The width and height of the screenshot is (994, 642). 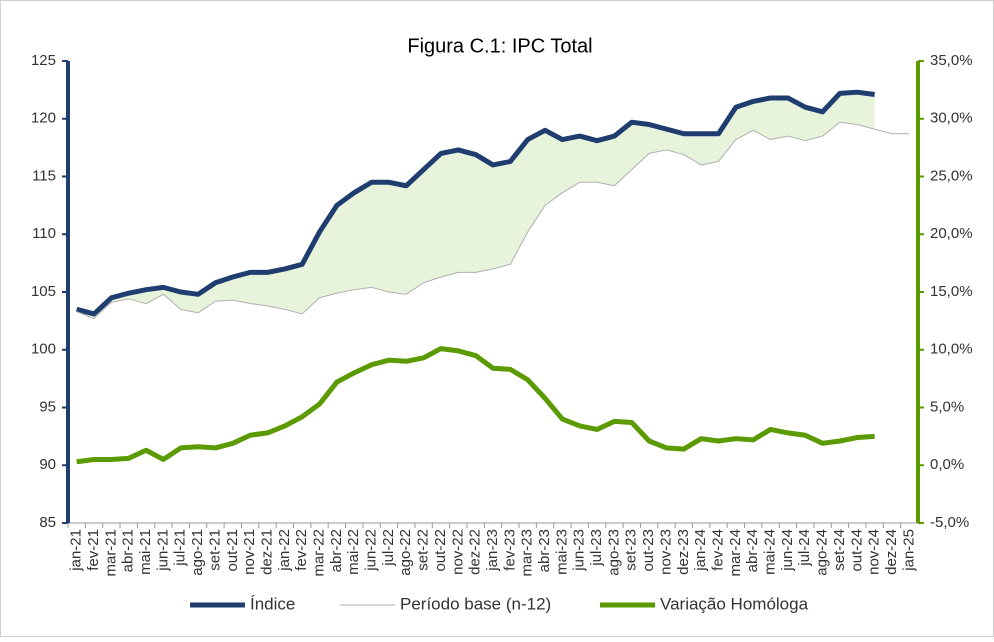 What do you see at coordinates (43, 349) in the screenshot?
I see `y-tick-label: 100` at bounding box center [43, 349].